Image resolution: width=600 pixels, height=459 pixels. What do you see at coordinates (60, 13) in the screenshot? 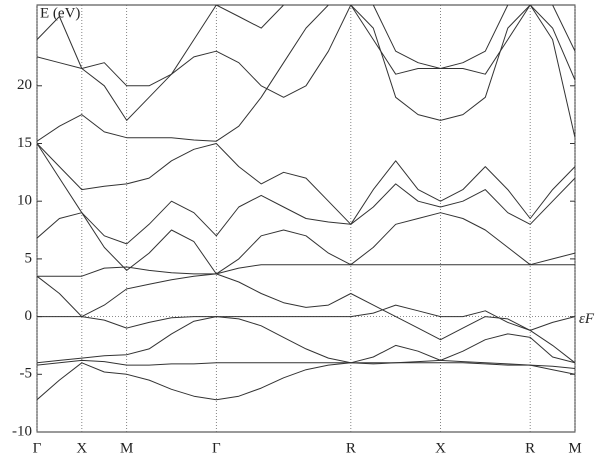
I see `y-axis-label: E (eV)` at bounding box center [60, 13].